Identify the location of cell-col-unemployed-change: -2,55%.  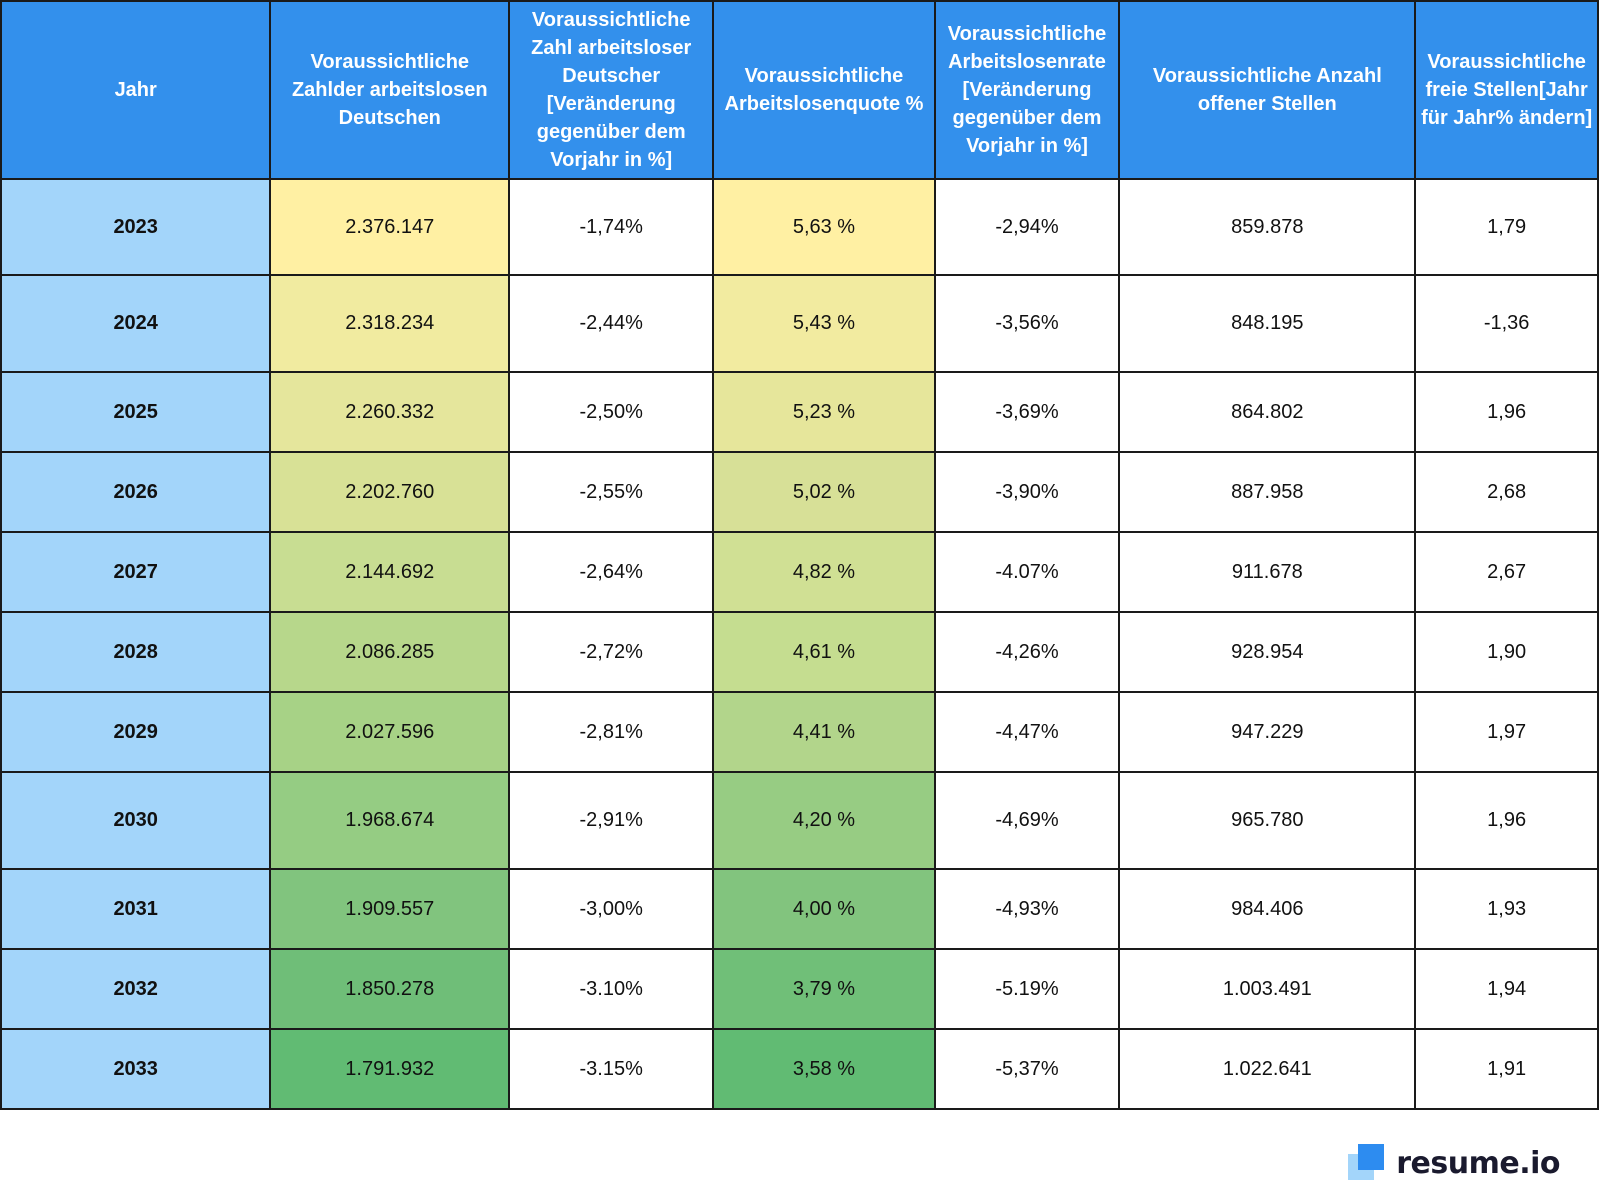
(611, 492).